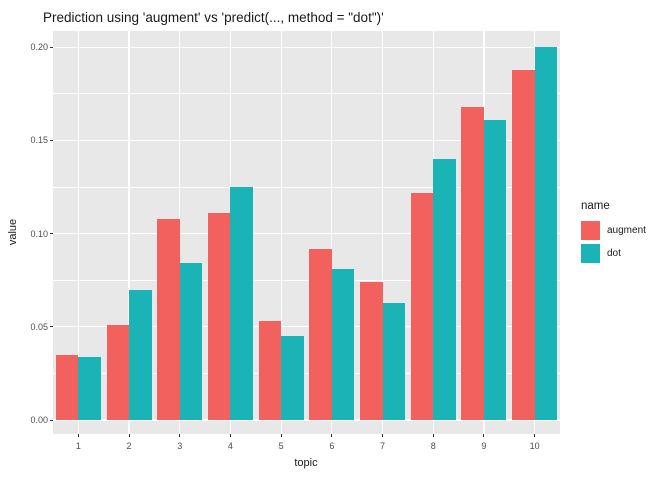  I want to click on y-tick-label: 0.20, so click(39, 47).